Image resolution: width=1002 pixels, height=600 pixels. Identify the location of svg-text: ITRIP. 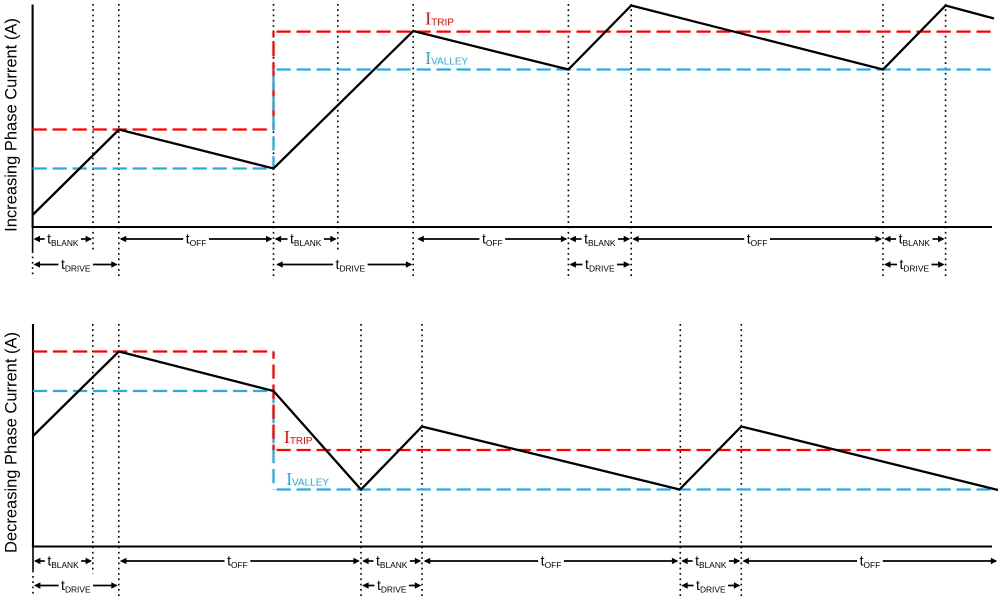
(439, 19).